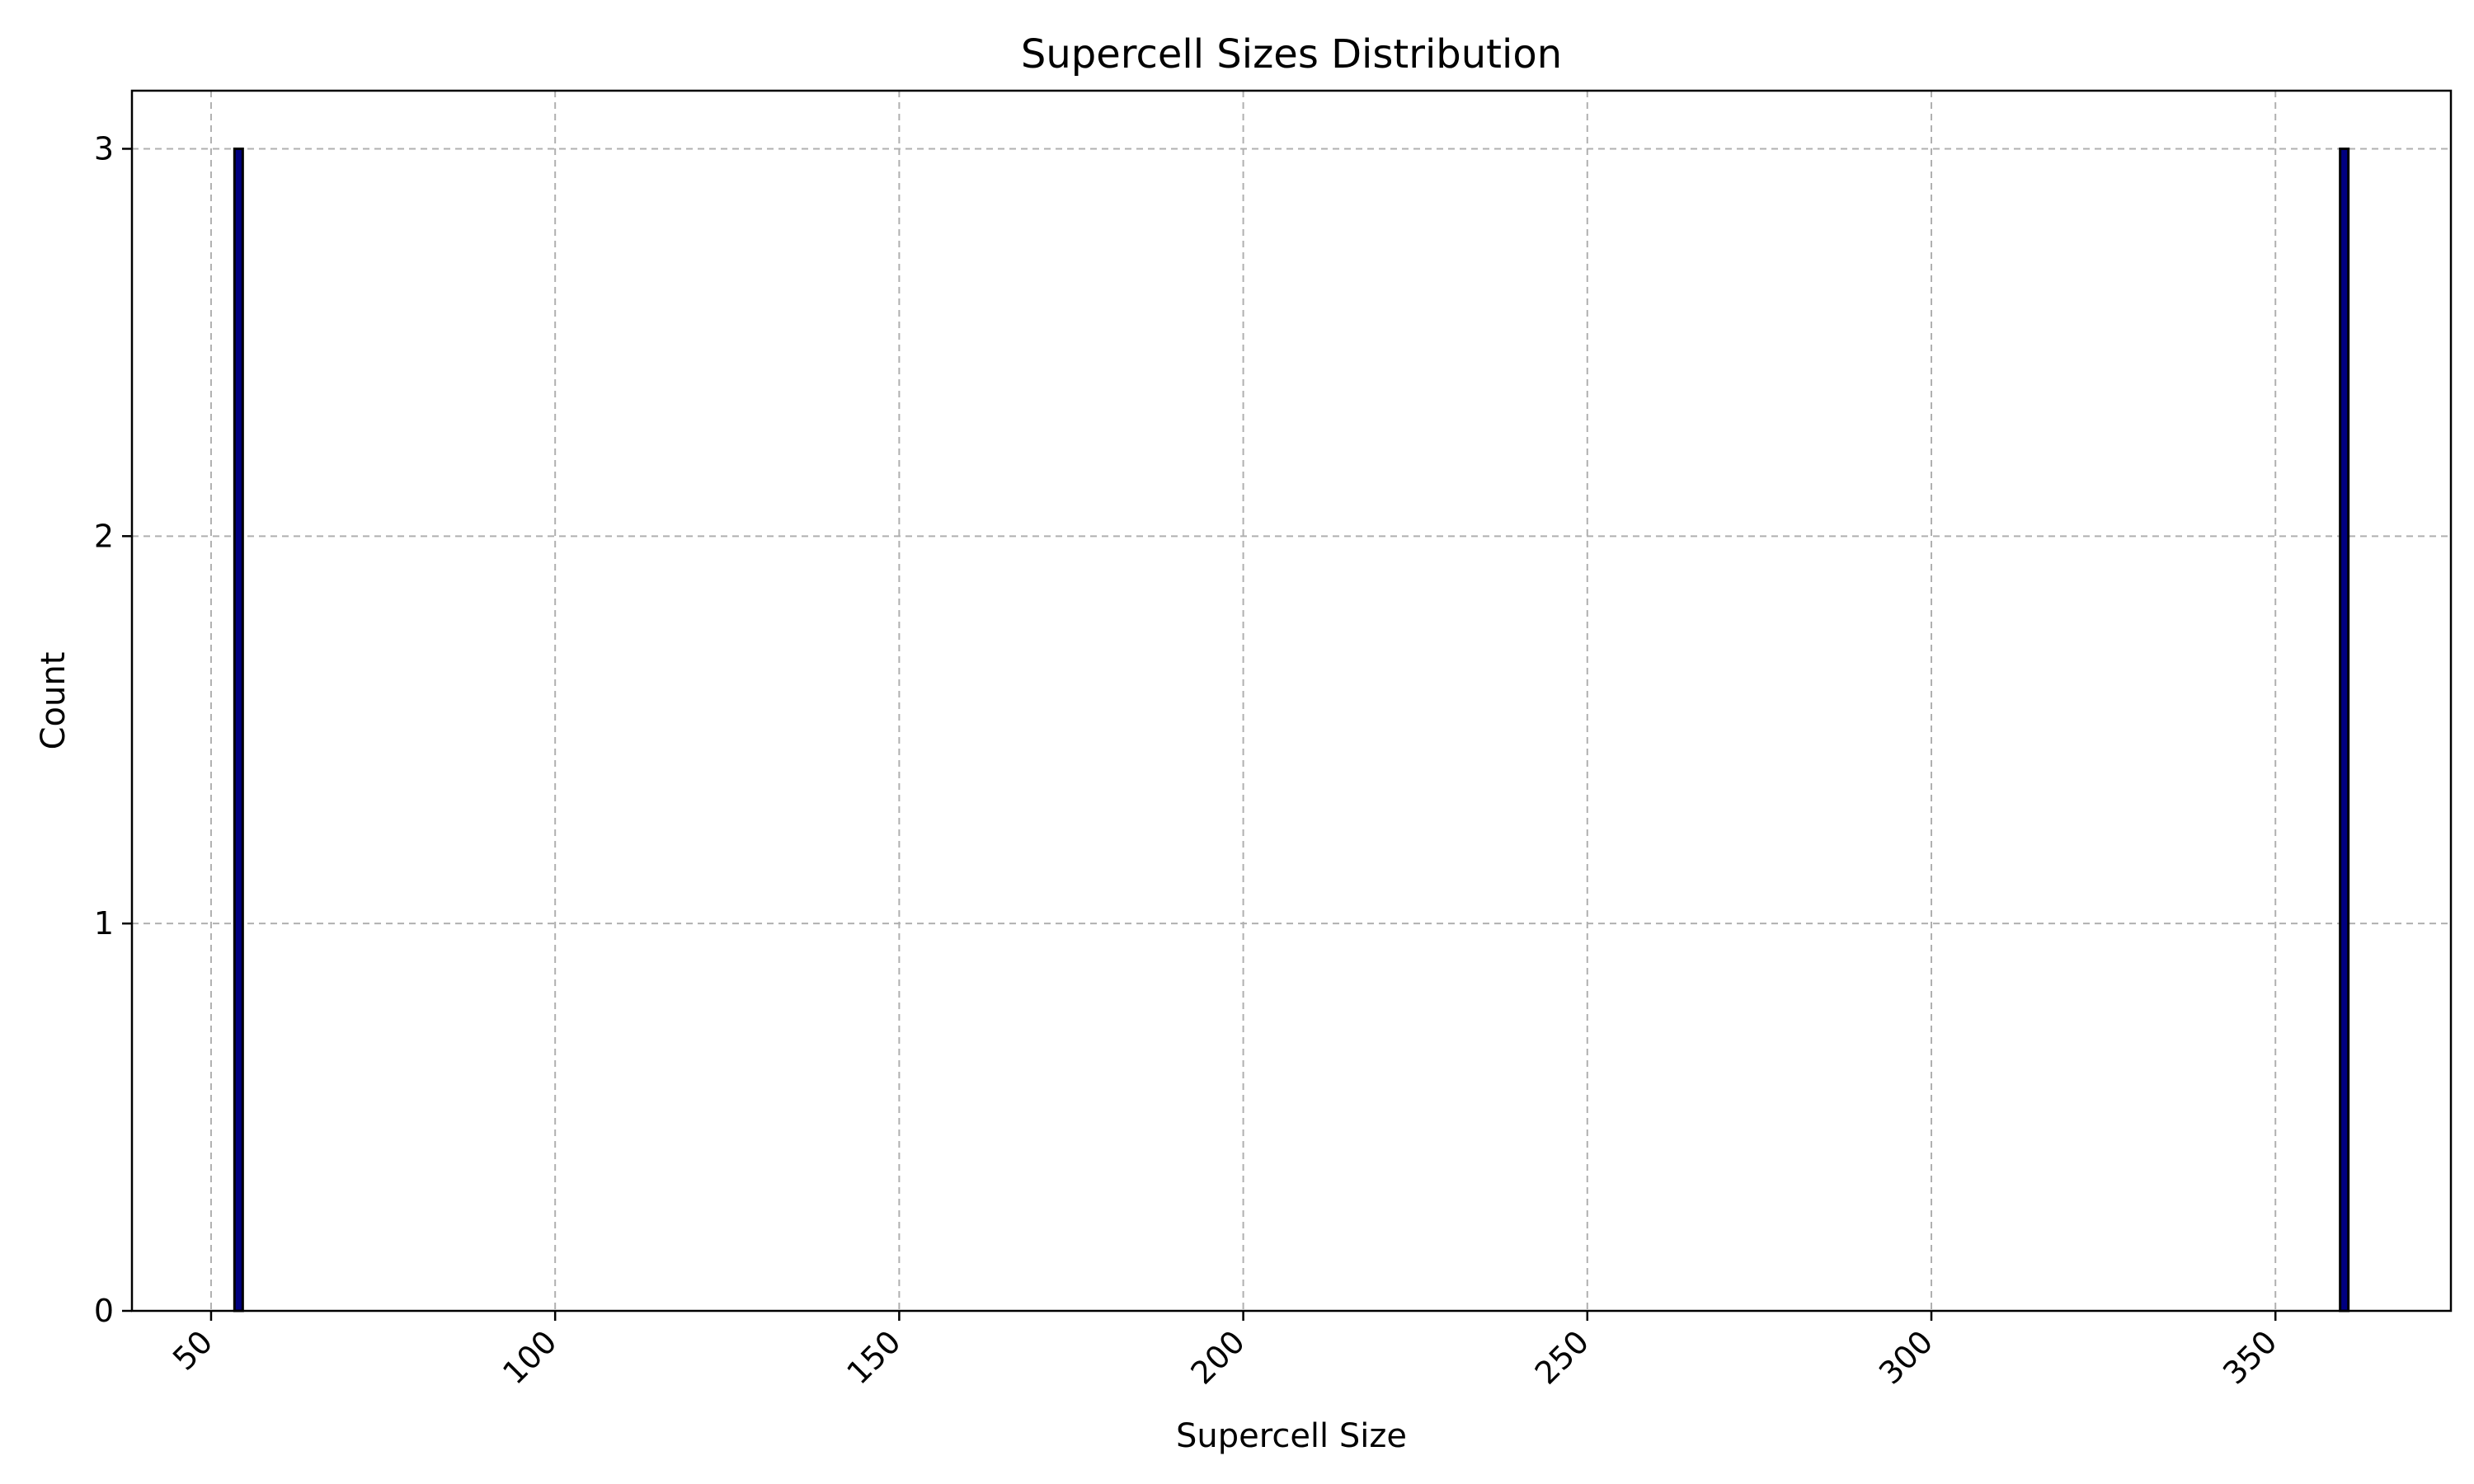 The height and width of the screenshot is (1484, 2474). Describe the element at coordinates (104, 536) in the screenshot. I see `y-tick-label: 2` at that location.